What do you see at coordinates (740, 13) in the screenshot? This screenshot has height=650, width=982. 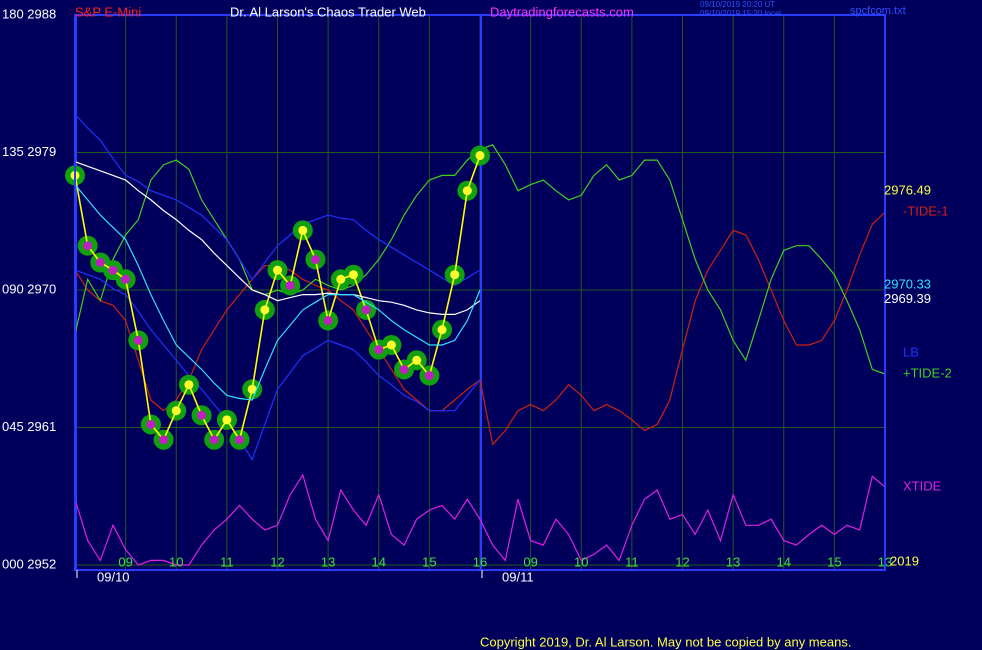 I see `stamp: 09/10/2019 15:20 local` at bounding box center [740, 13].